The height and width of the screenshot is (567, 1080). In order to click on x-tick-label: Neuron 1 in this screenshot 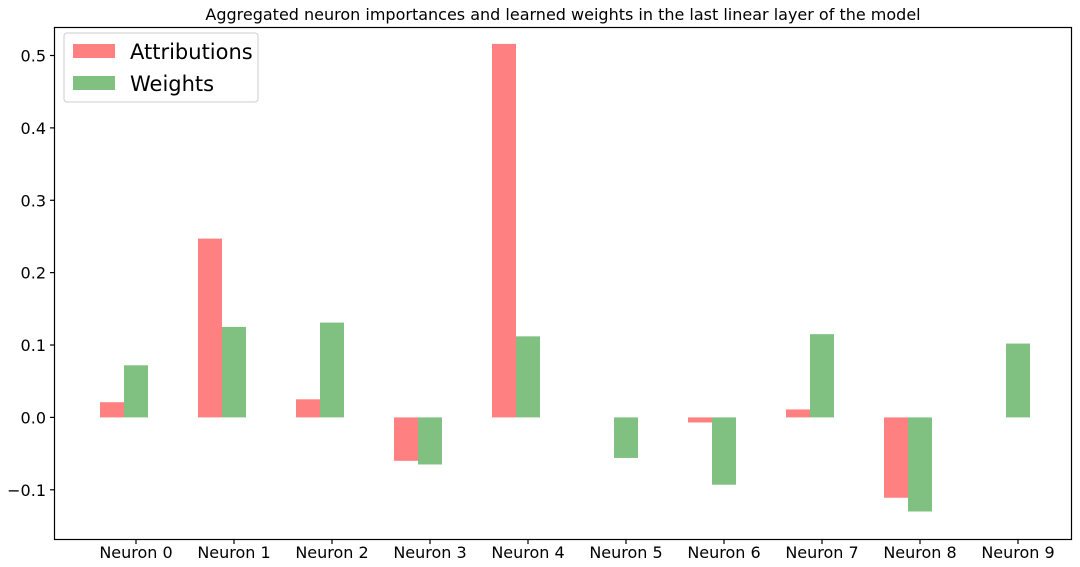, I will do `click(233, 552)`.